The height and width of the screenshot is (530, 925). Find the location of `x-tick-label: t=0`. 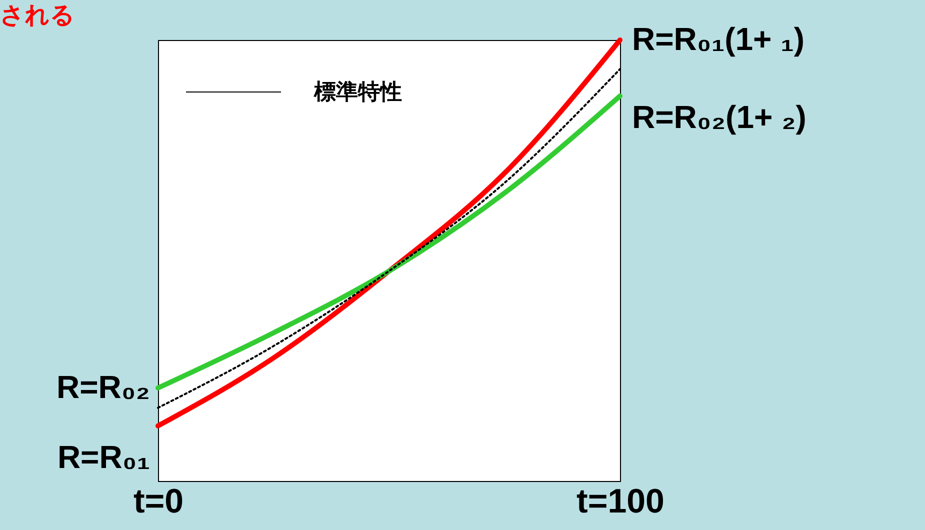

x-tick-label: t=0 is located at coordinates (158, 501).